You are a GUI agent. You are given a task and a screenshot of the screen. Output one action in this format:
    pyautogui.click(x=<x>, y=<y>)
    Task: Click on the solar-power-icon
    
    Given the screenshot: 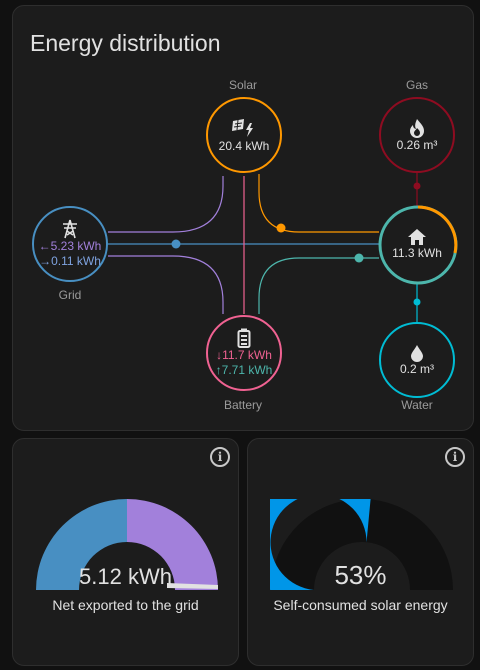 What is the action you would take?
    pyautogui.click(x=242, y=127)
    